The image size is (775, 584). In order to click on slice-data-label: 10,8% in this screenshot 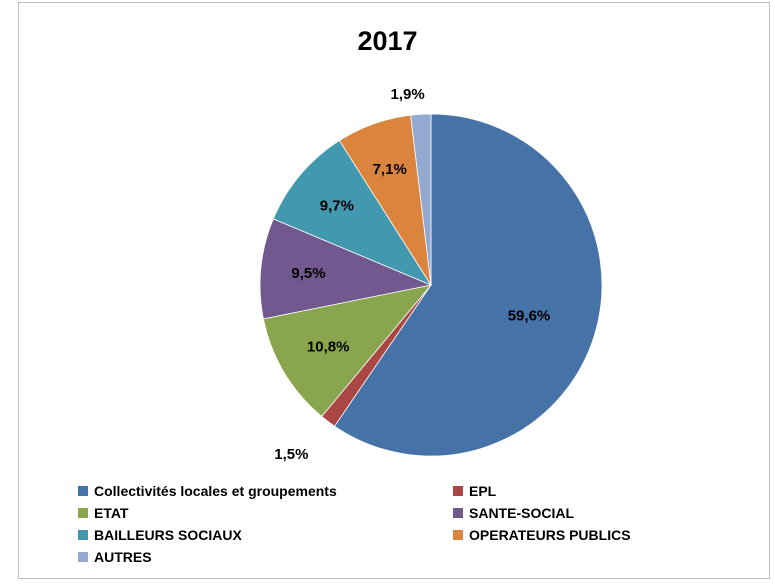, I will do `click(328, 346)`.